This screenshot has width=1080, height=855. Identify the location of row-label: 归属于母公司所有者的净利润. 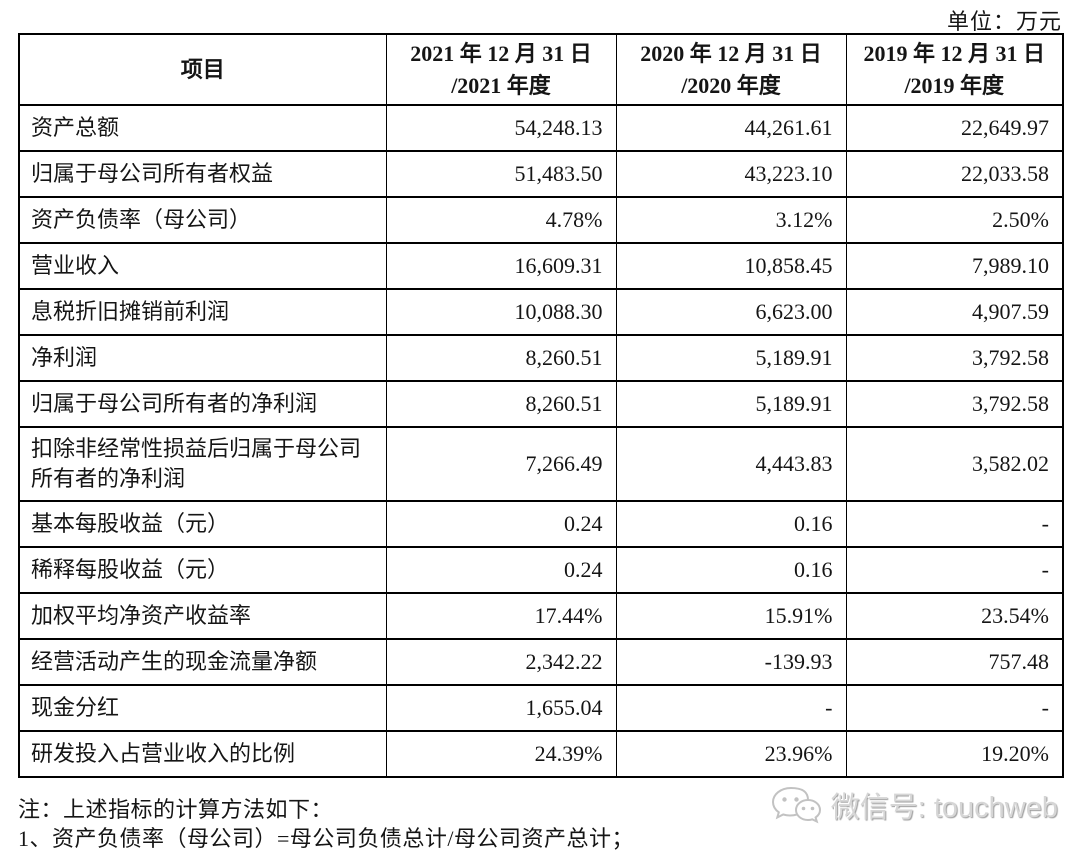
(202, 404).